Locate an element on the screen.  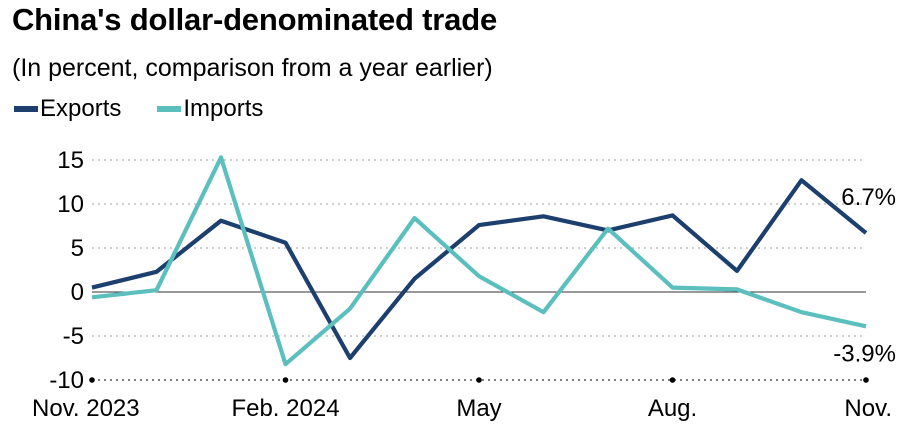
legend-label-exports: Exports is located at coordinates (81, 108).